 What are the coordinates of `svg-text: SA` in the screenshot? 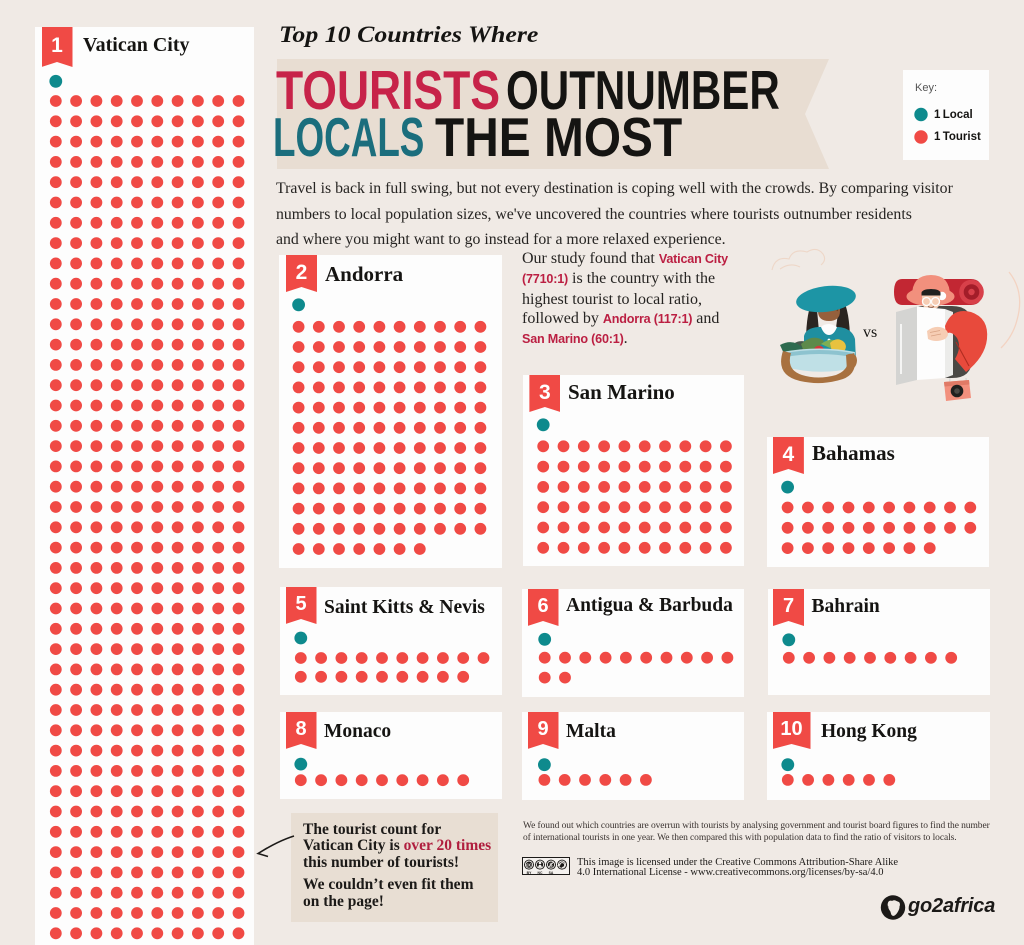 It's located at (551, 873).